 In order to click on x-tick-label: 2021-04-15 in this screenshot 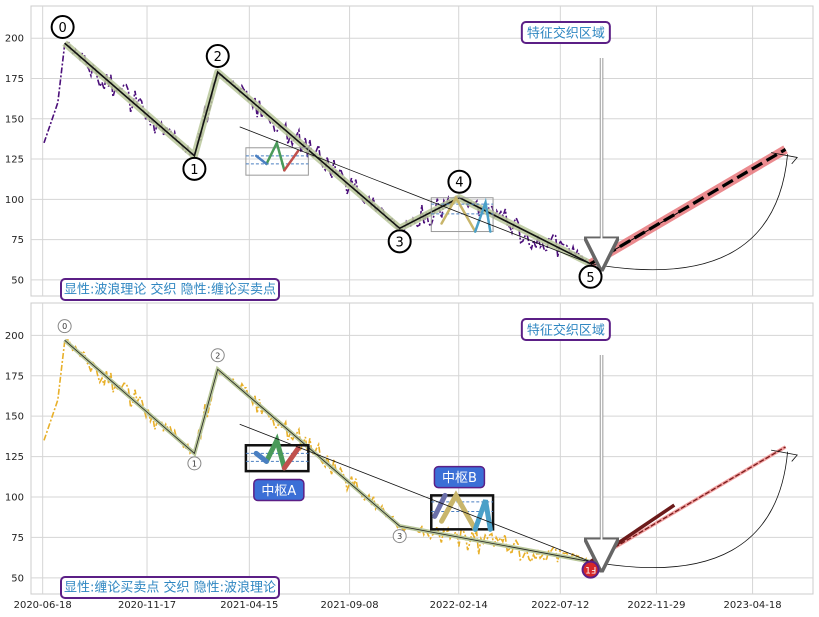, I will do `click(249, 605)`.